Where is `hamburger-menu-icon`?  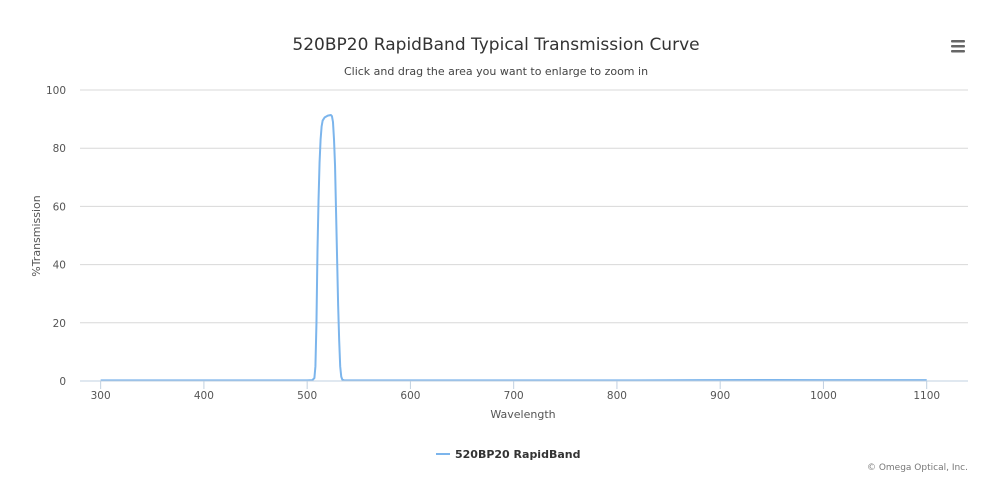
hamburger-menu-icon is located at coordinates (958, 46).